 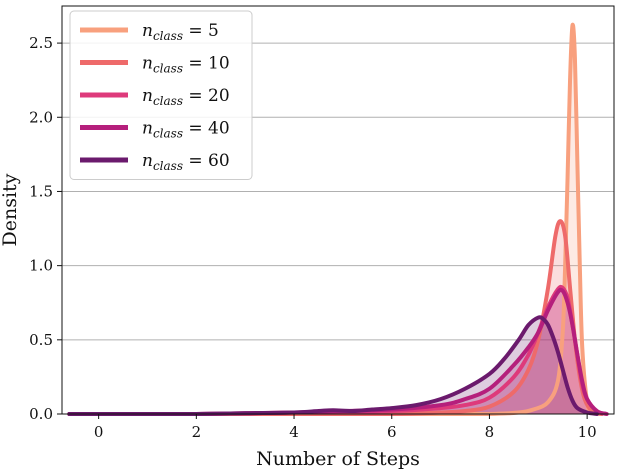 What do you see at coordinates (41, 43) in the screenshot?
I see `y-tick-label: 2.5` at bounding box center [41, 43].